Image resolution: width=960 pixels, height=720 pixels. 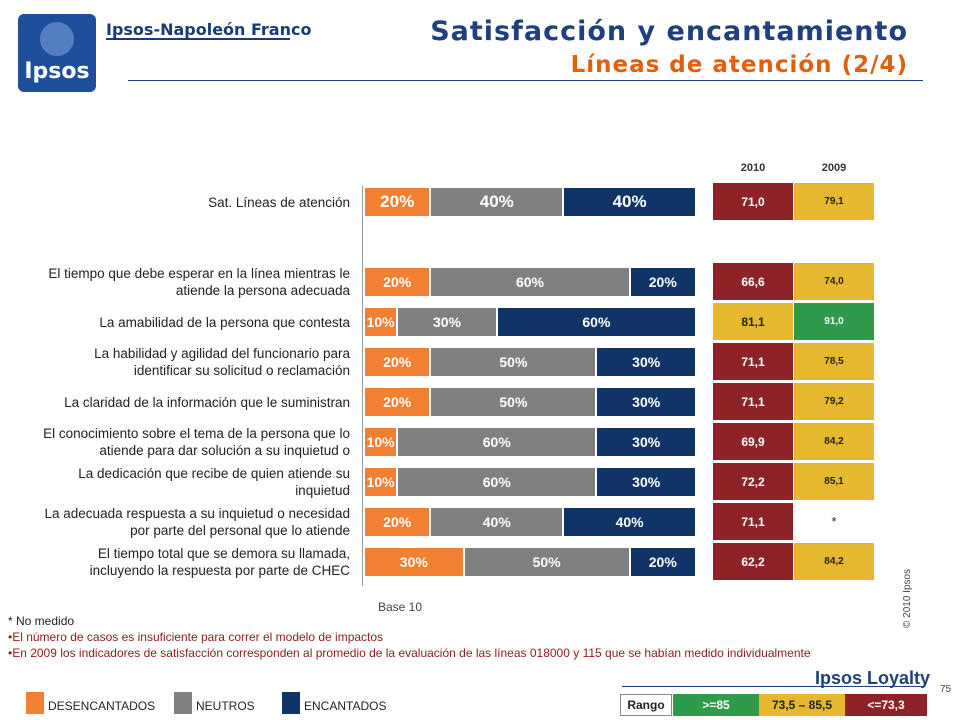 I want to click on footer-brand: Ipsos Loyalty, so click(x=872, y=678).